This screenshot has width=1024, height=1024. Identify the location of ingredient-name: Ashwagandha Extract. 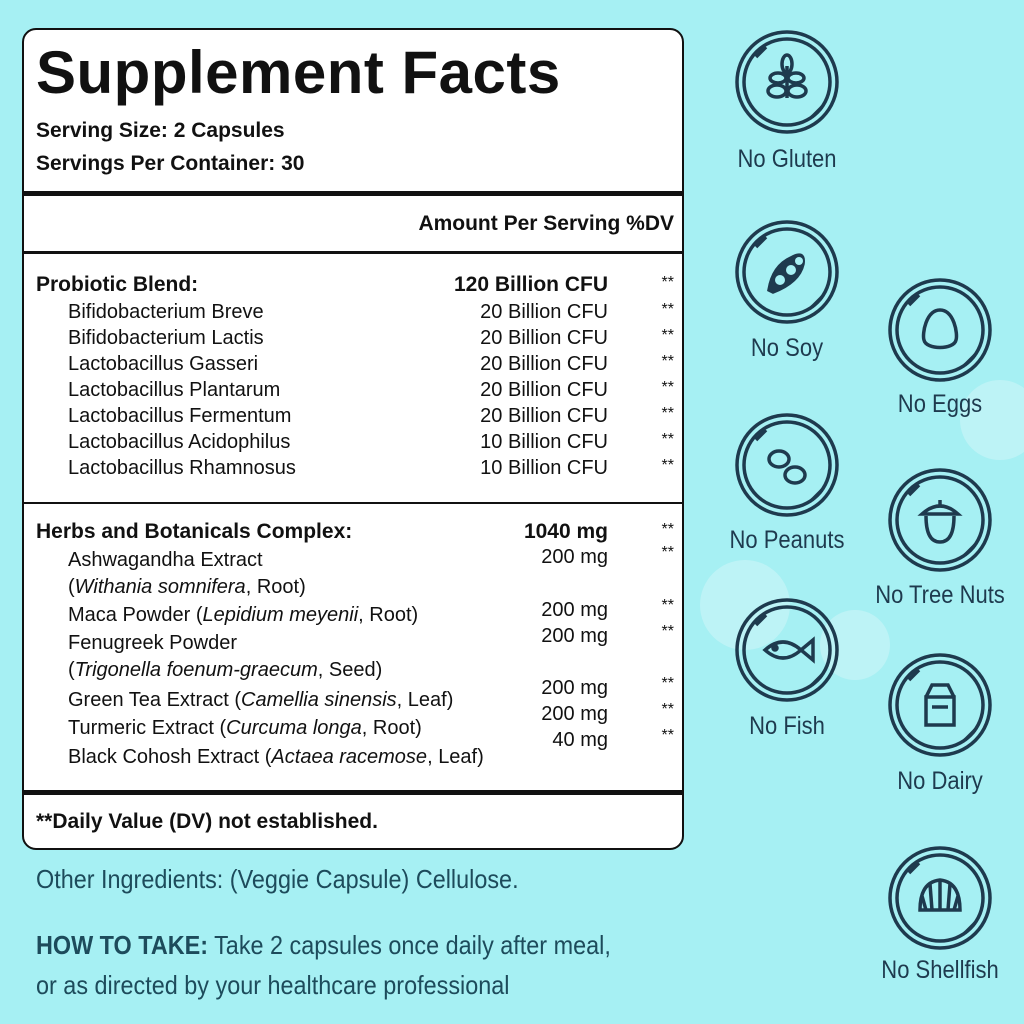
(165, 560).